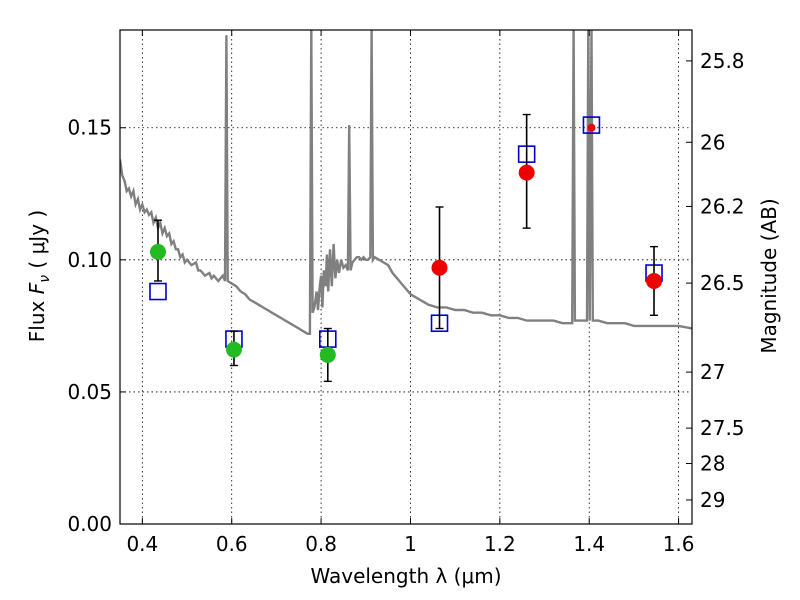 Image resolution: width=800 pixels, height=600 pixels. Describe the element at coordinates (89, 392) in the screenshot. I see `y-tick-label: 0.05` at that location.